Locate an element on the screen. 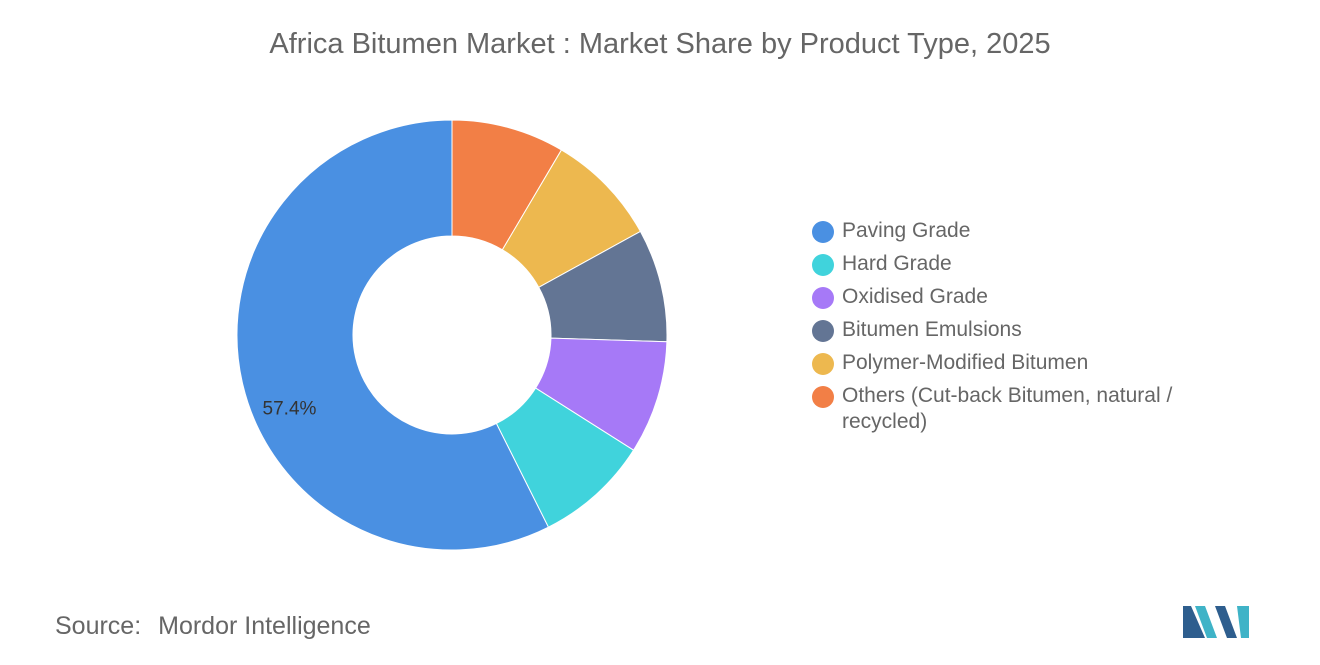  data-label-0: 57.4% is located at coordinates (290, 408).